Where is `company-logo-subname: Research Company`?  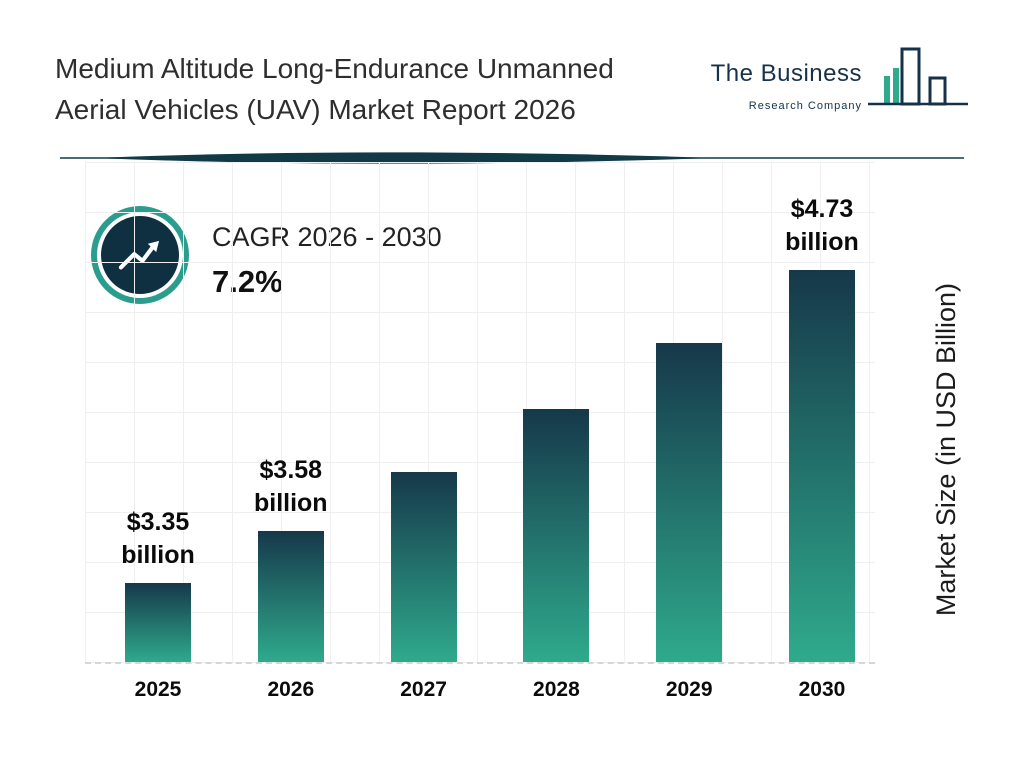
company-logo-subname: Research Company is located at coordinates (805, 106).